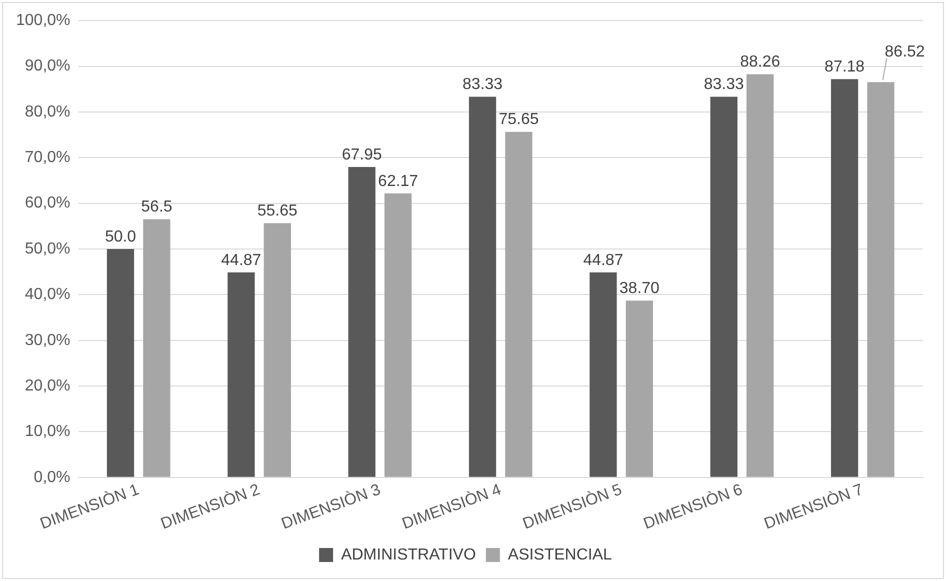 The image size is (946, 581). Describe the element at coordinates (904, 52) in the screenshot. I see `data-label: 86.52` at that location.